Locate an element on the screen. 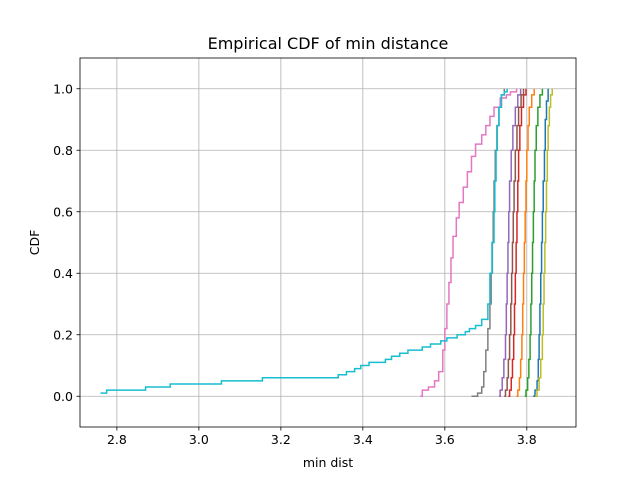  x-tick-label: 3.6 is located at coordinates (445, 439).